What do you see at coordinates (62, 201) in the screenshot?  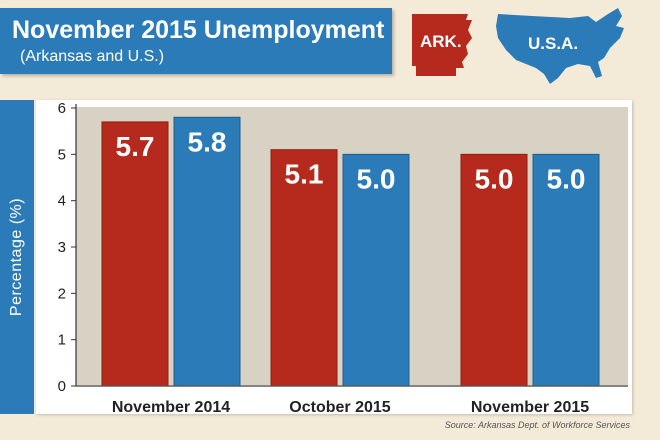 I see `y-tick-label: 4` at bounding box center [62, 201].